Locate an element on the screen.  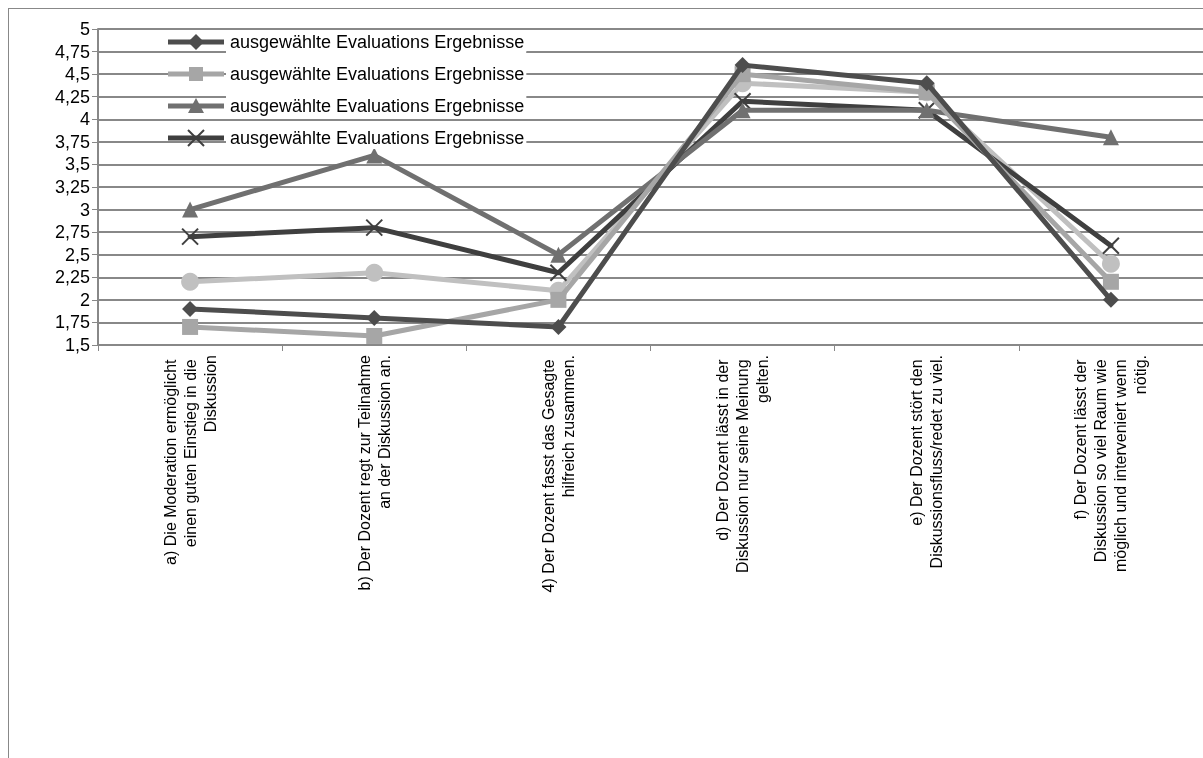
x-tick-label: a) Die Moderation ermöglicht einen guten Einstieg in die Diskussion is located at coordinates (190, 460).